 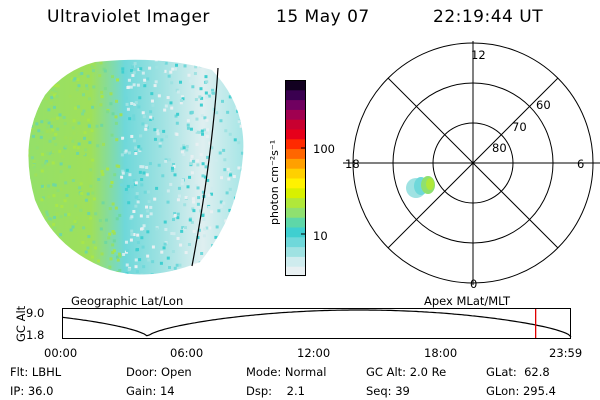 What do you see at coordinates (320, 236) in the screenshot?
I see `colorbar-tick-label: 10` at bounding box center [320, 236].